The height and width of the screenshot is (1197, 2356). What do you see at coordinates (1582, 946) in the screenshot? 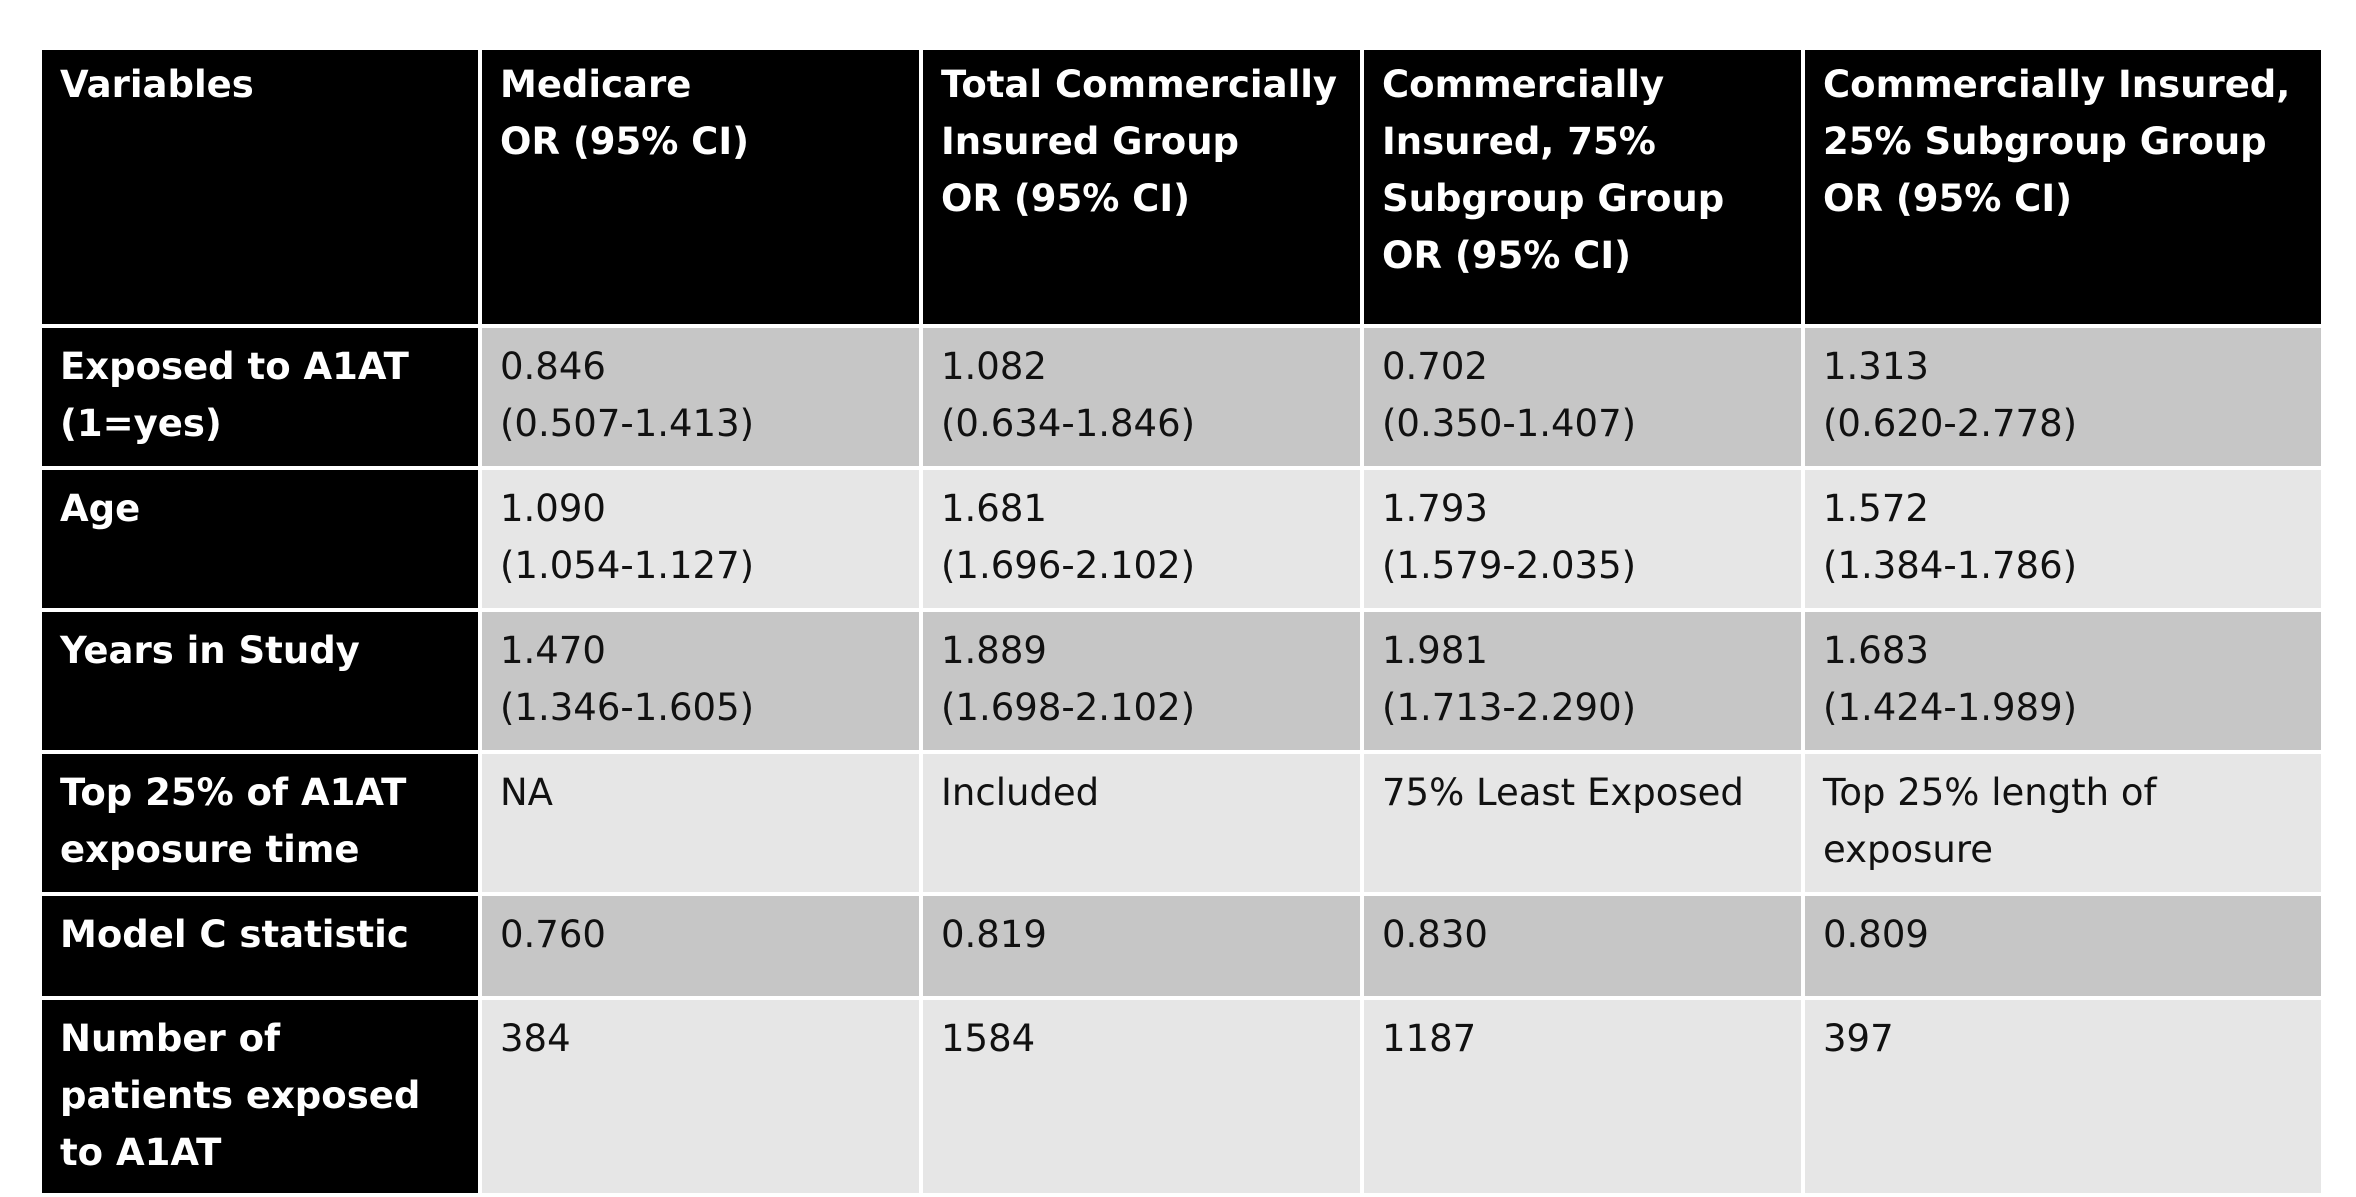
I see `table-cell: 0.830` at bounding box center [1582, 946].